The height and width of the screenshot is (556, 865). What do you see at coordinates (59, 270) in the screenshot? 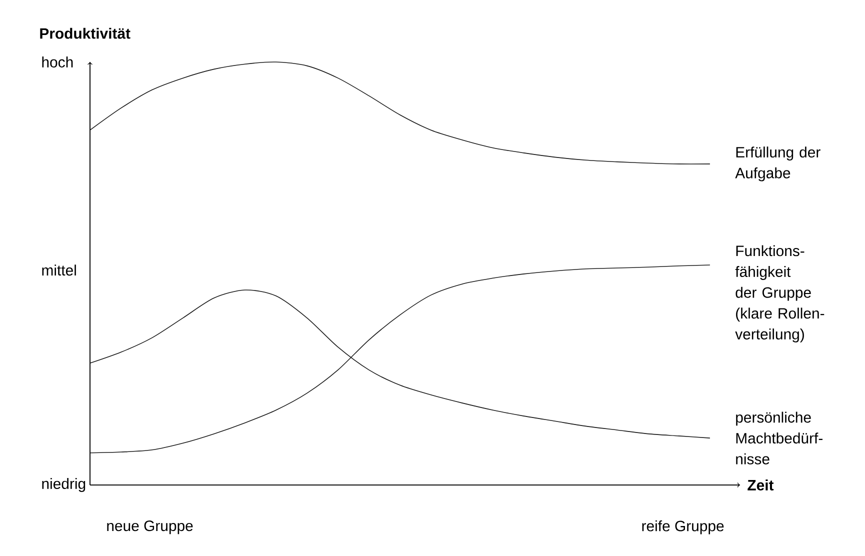
I see `text: mittel` at bounding box center [59, 270].